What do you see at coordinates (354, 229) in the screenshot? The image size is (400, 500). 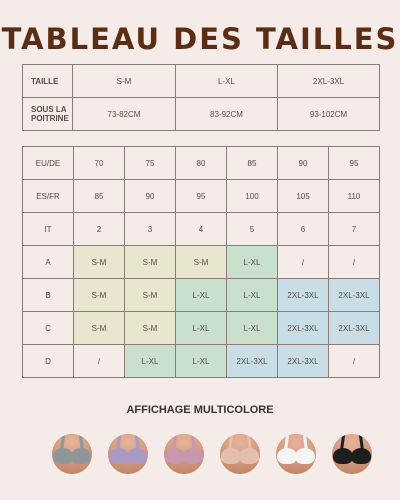 I see `table-cell: 7` at bounding box center [354, 229].